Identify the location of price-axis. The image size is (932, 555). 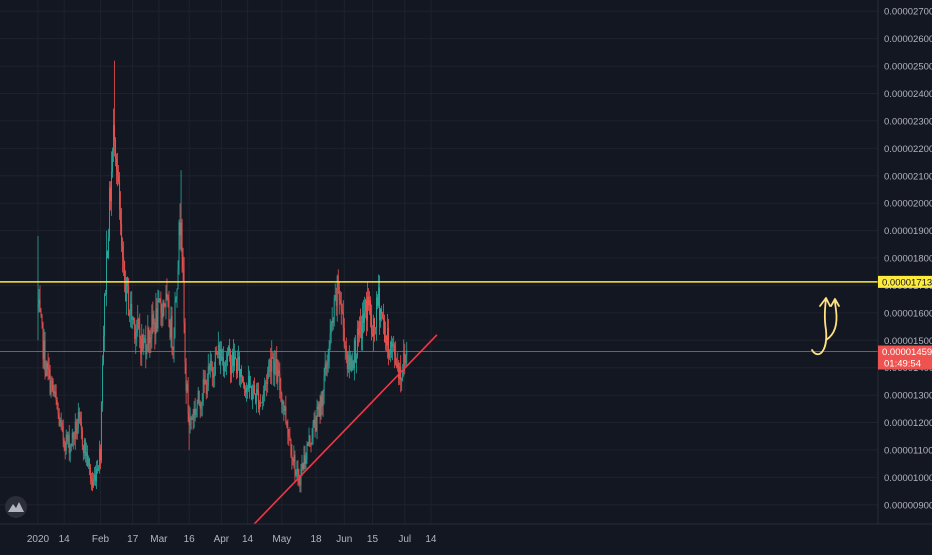
(904, 262).